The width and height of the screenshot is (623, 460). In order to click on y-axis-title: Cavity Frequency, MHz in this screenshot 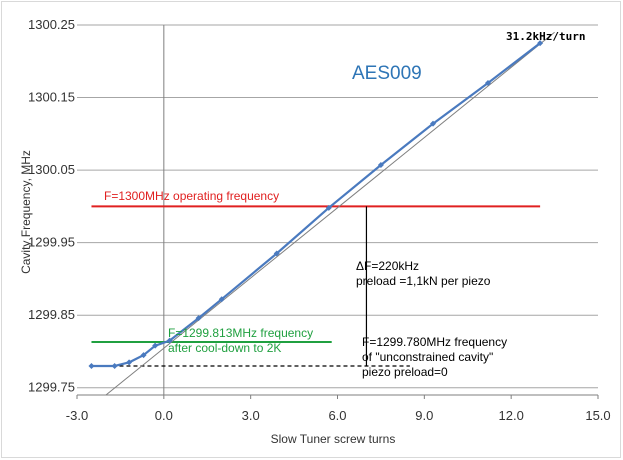, I will do `click(26, 212)`.